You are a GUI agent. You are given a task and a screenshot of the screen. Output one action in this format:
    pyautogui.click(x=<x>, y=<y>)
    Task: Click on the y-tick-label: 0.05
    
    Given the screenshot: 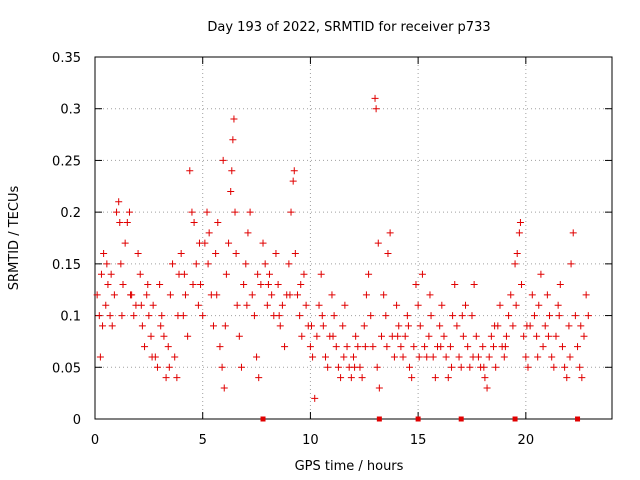 What is the action you would take?
    pyautogui.click(x=66, y=368)
    